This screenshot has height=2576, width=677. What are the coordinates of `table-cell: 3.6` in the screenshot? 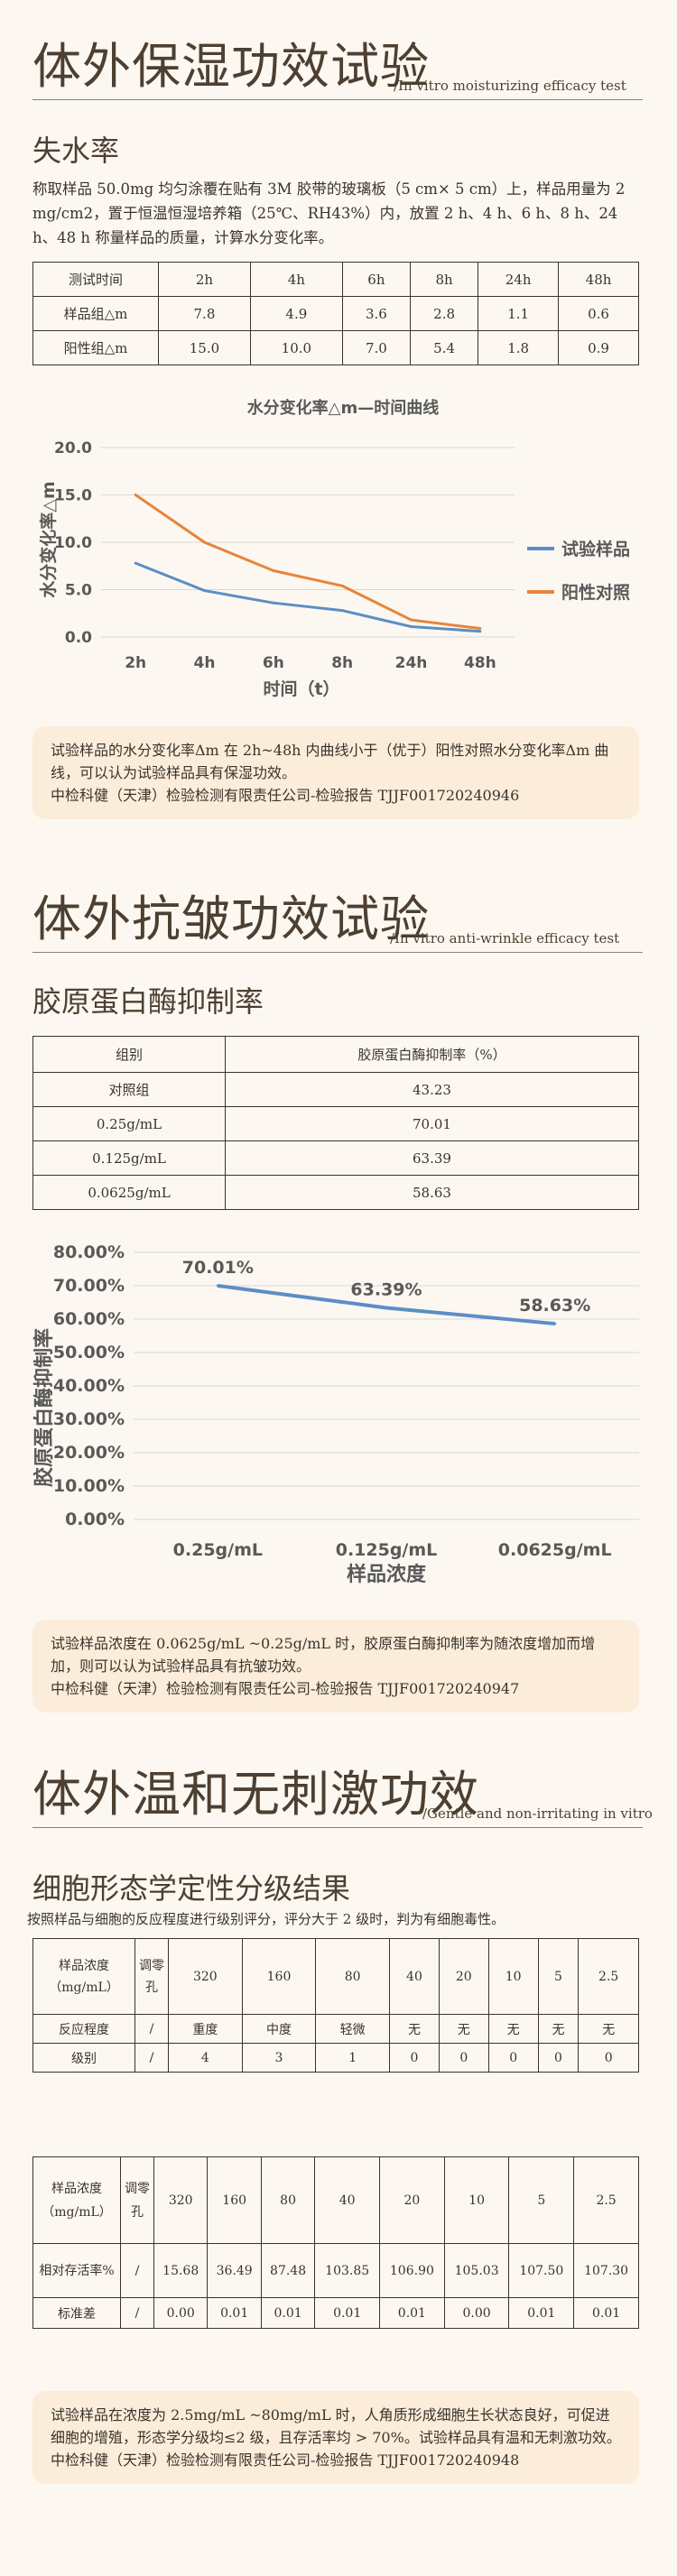 It's located at (376, 313).